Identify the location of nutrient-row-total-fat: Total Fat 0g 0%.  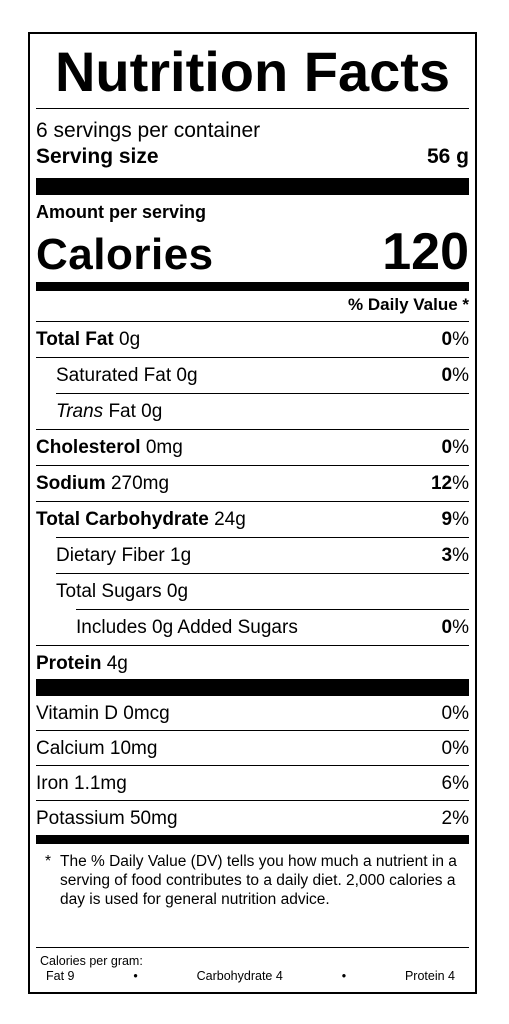
(252, 340).